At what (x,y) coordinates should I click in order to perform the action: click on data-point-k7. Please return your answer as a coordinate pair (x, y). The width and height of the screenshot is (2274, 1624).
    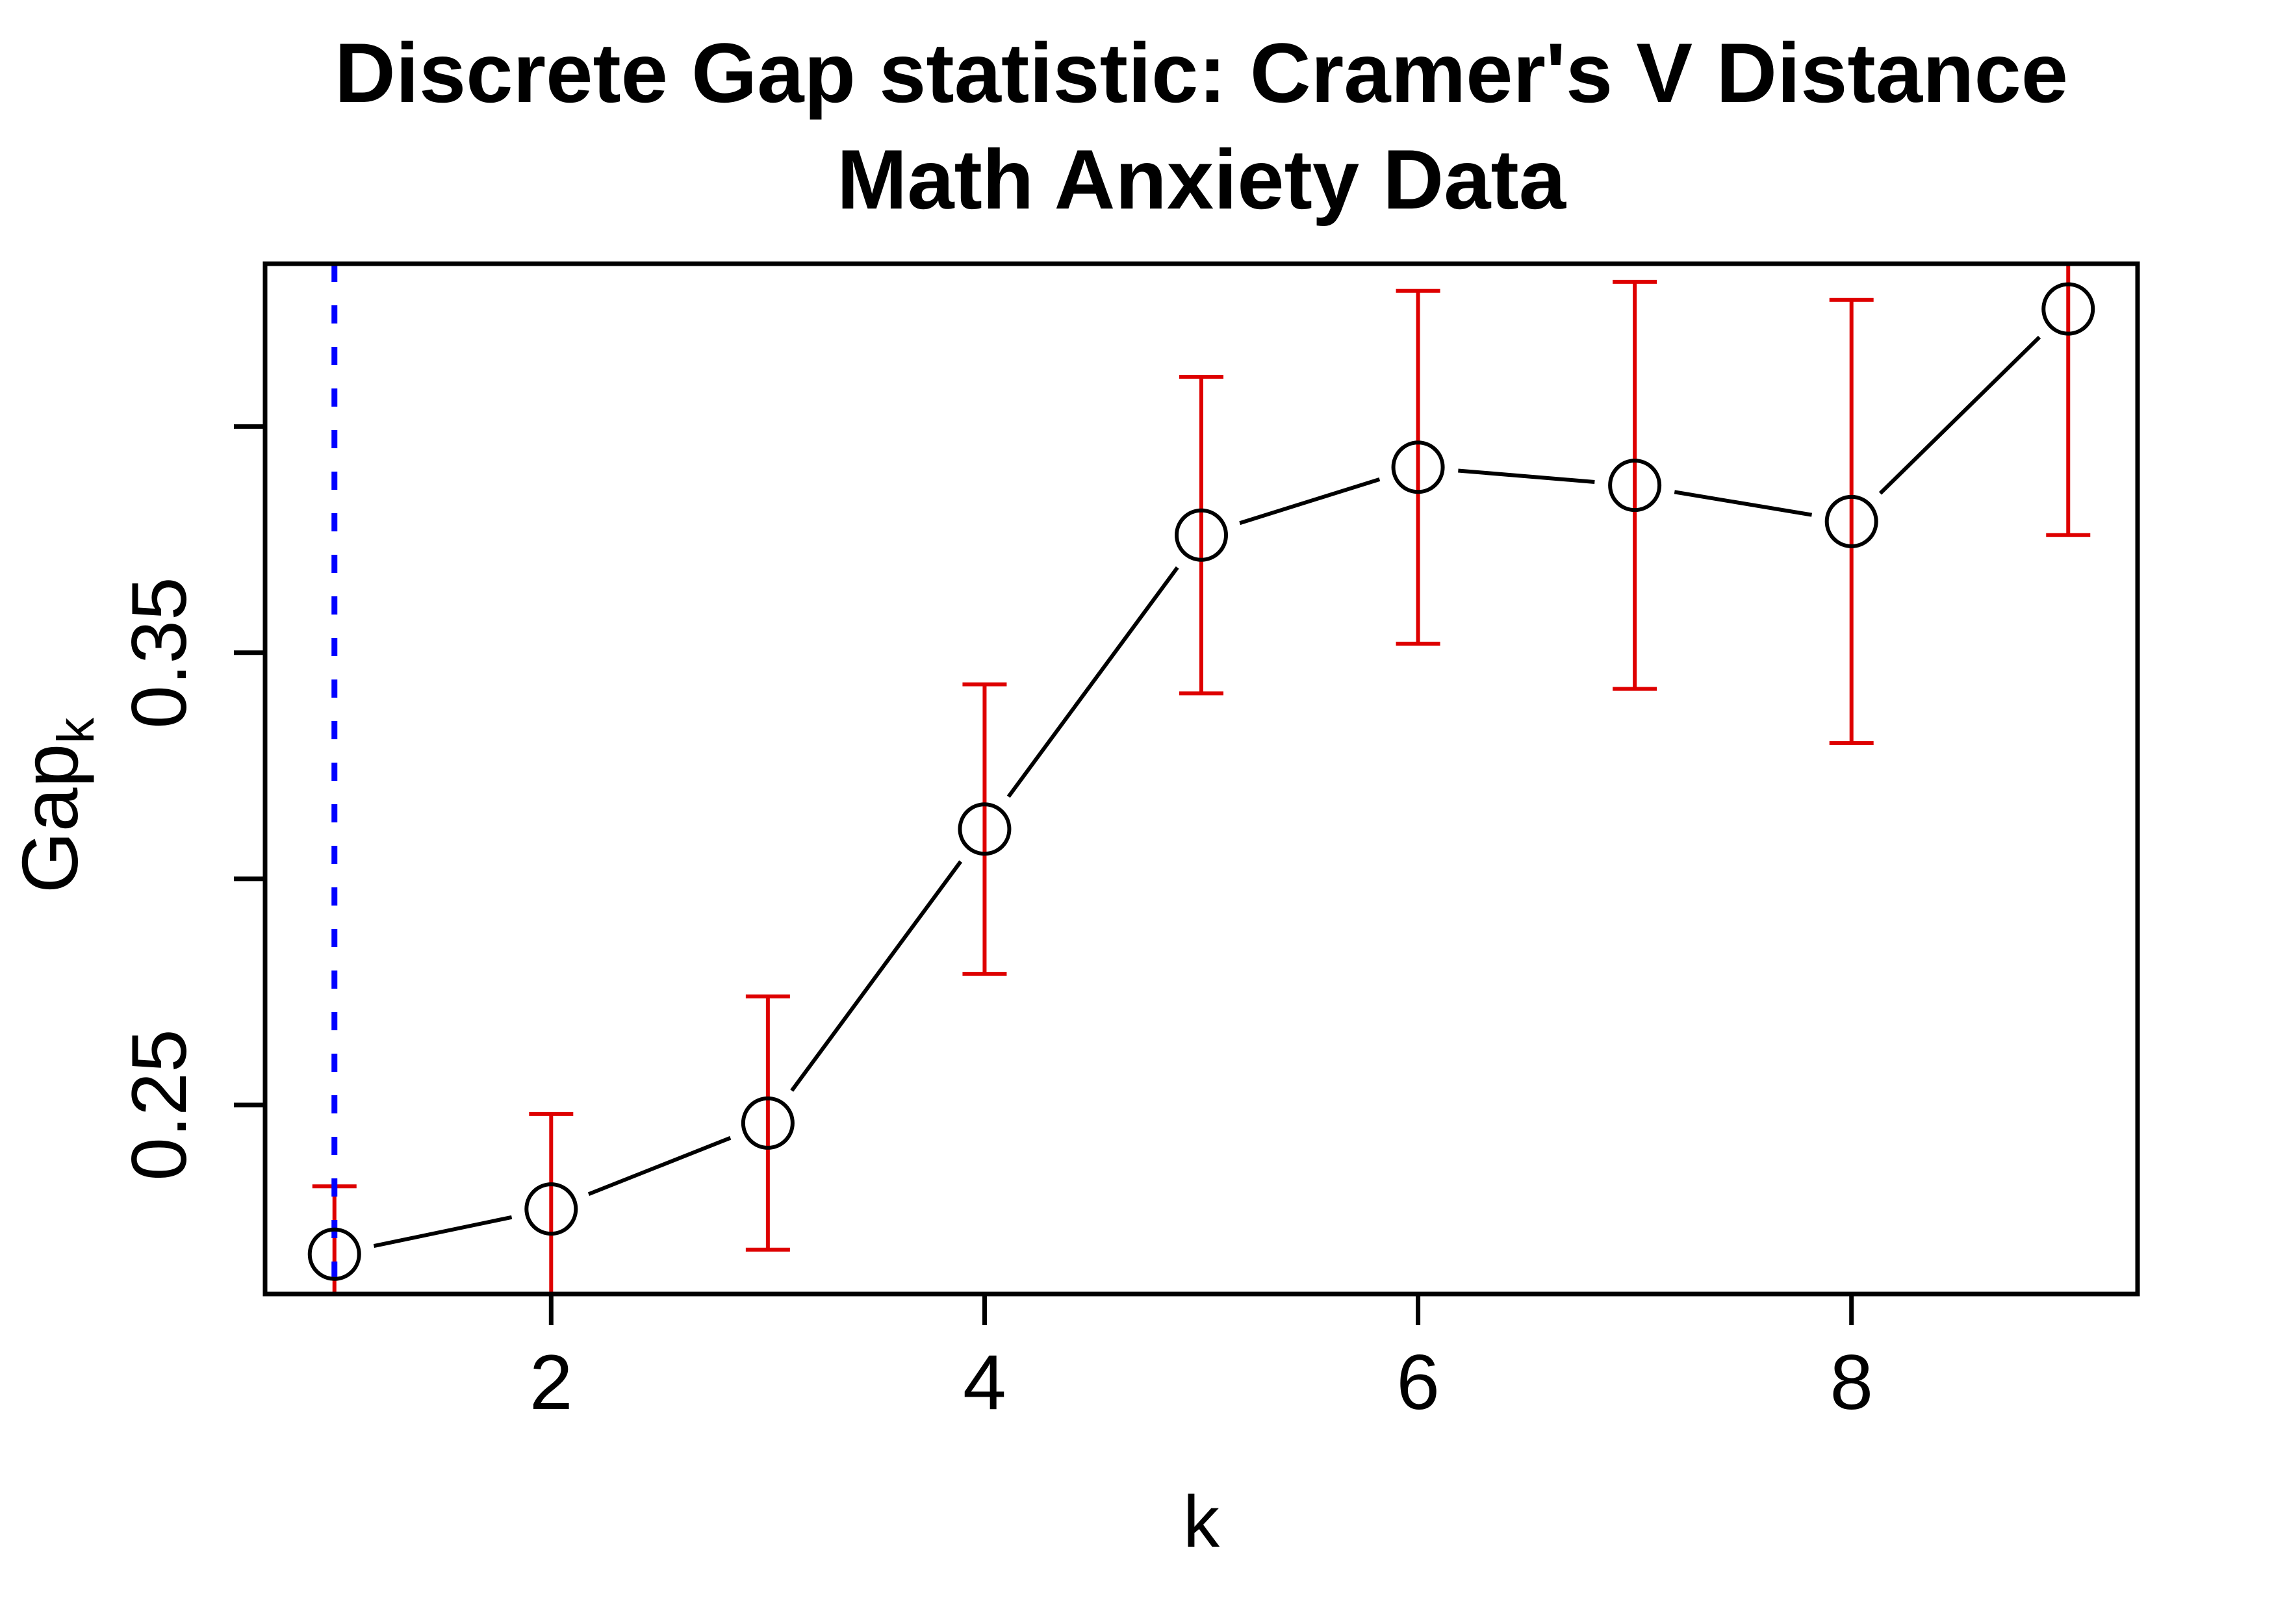
    Looking at the image, I should click on (1635, 486).